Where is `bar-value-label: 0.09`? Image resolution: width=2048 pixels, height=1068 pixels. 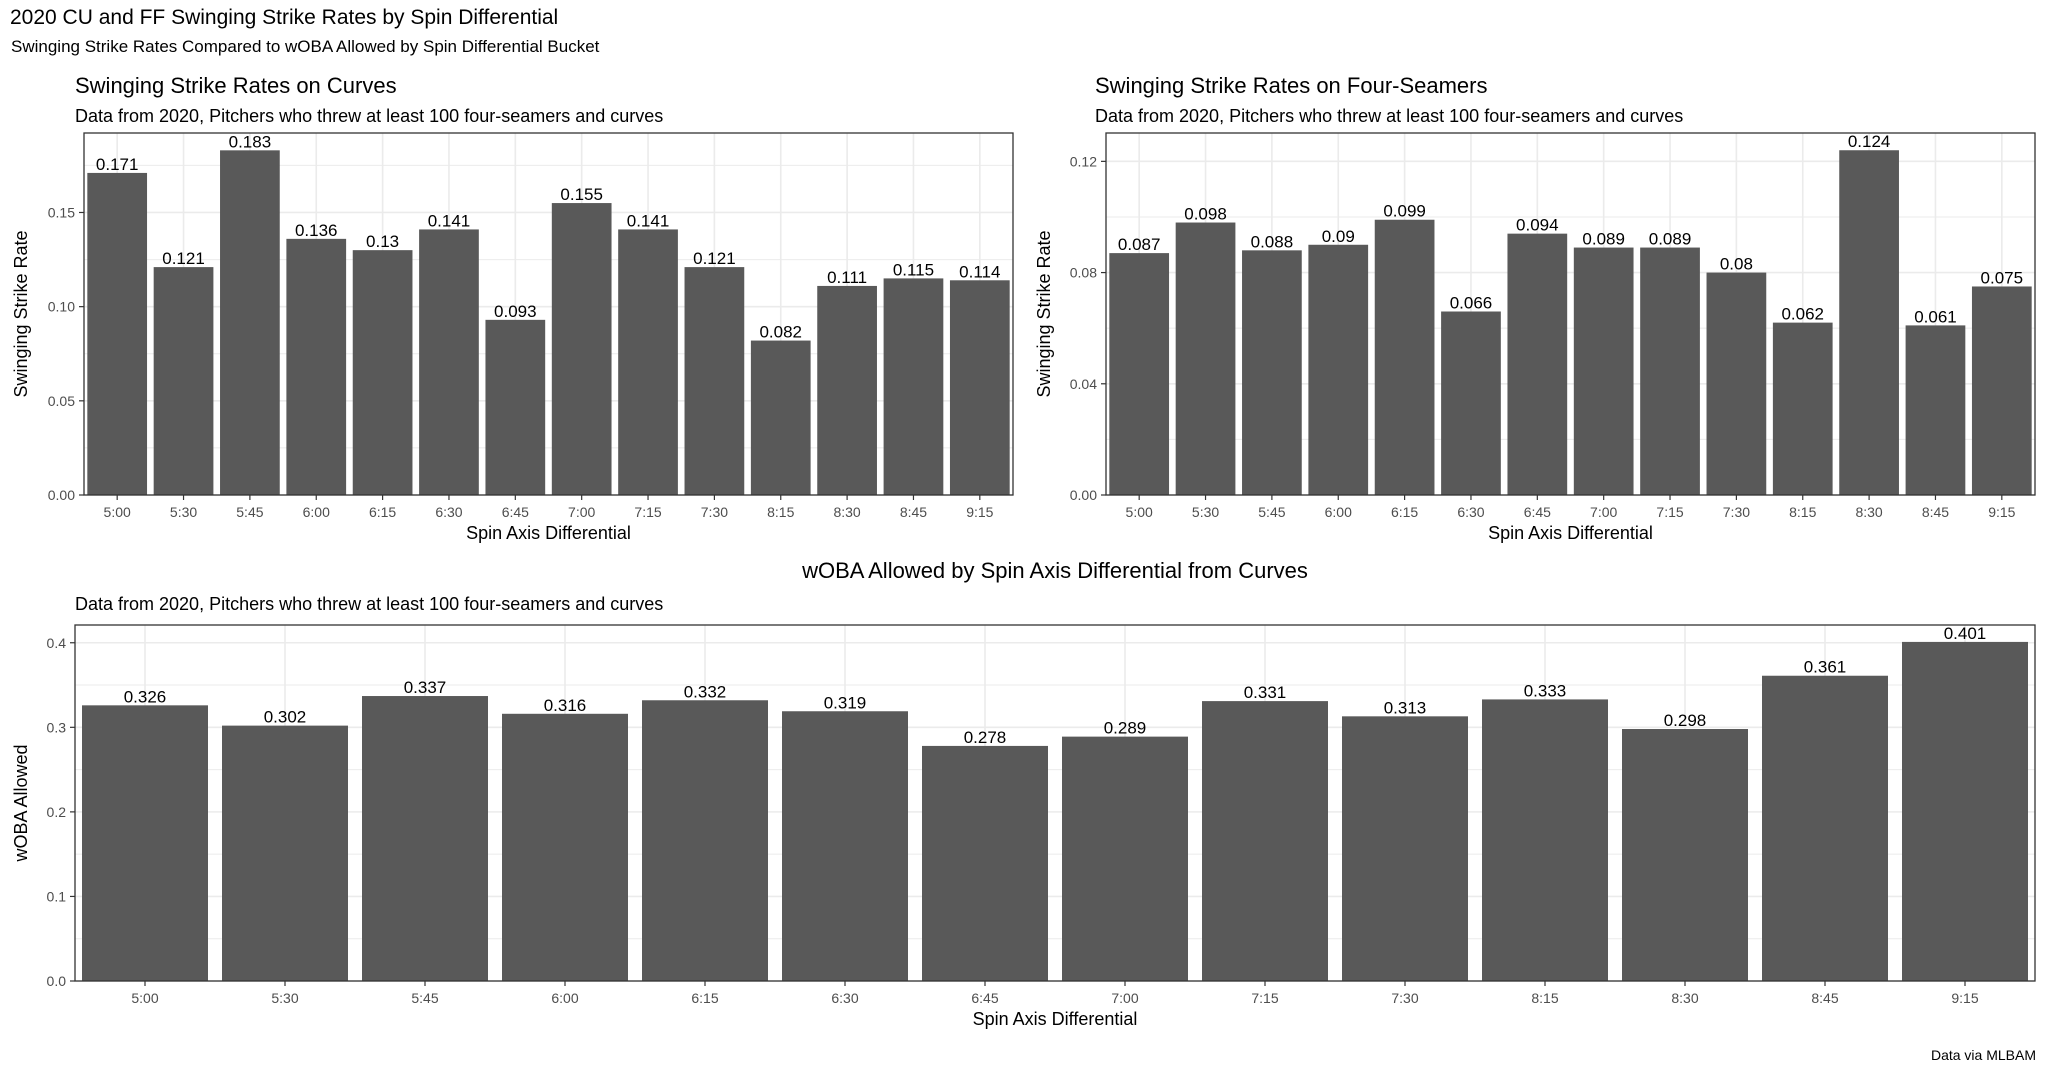 bar-value-label: 0.09 is located at coordinates (1338, 236).